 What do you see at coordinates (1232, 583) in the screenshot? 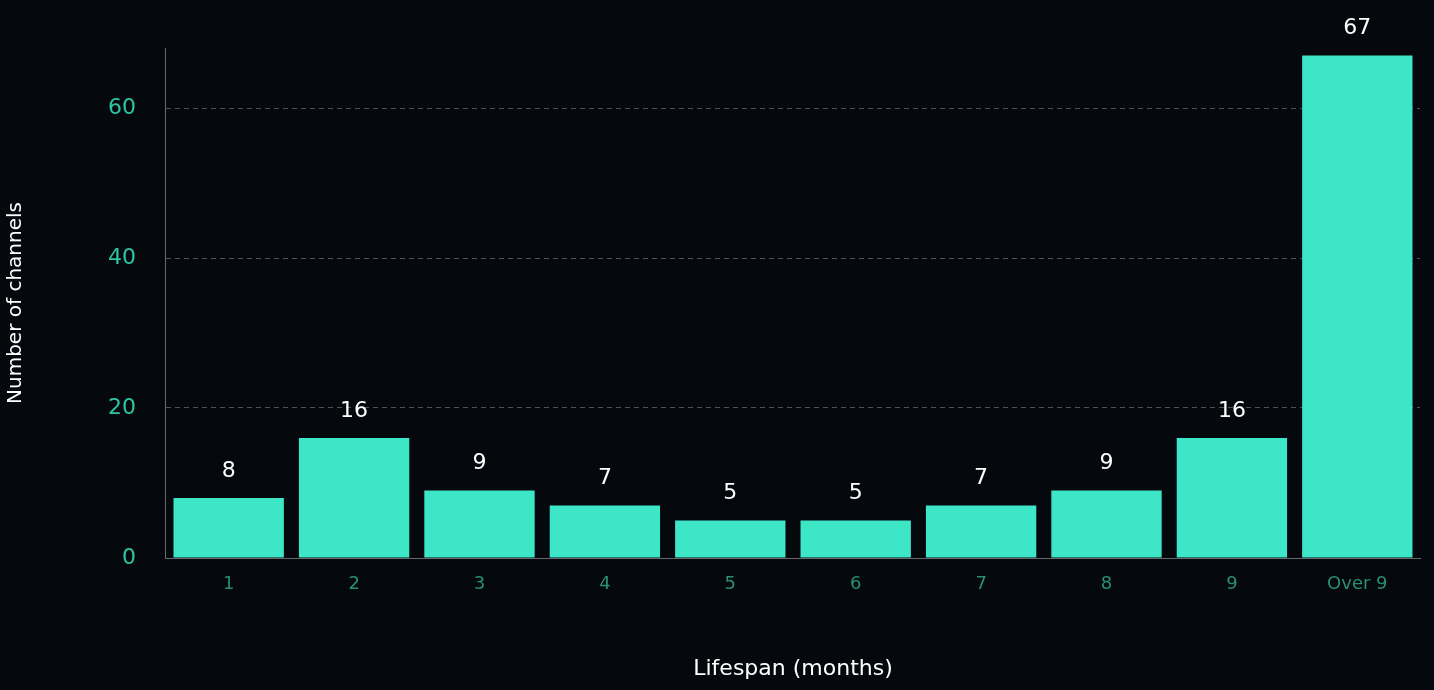
I see `x-tick-label: 9` at bounding box center [1232, 583].